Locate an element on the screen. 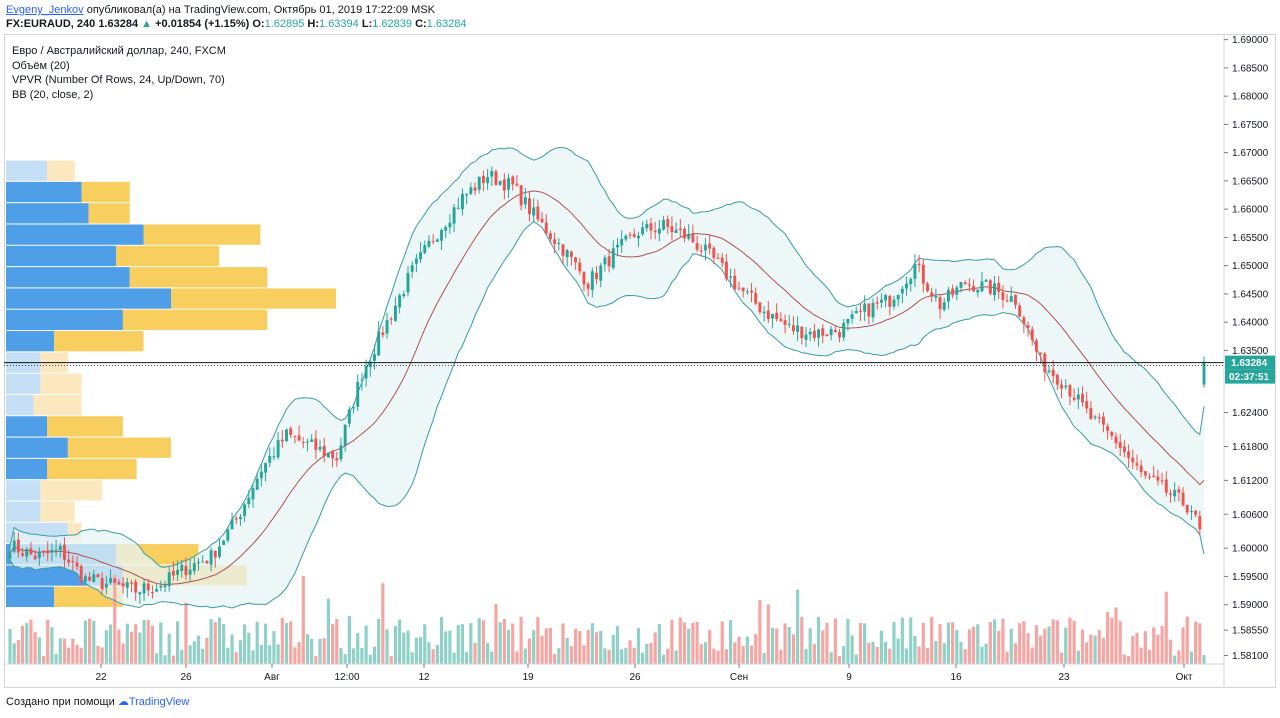  tradingview-link: TradingView is located at coordinates (159, 702).